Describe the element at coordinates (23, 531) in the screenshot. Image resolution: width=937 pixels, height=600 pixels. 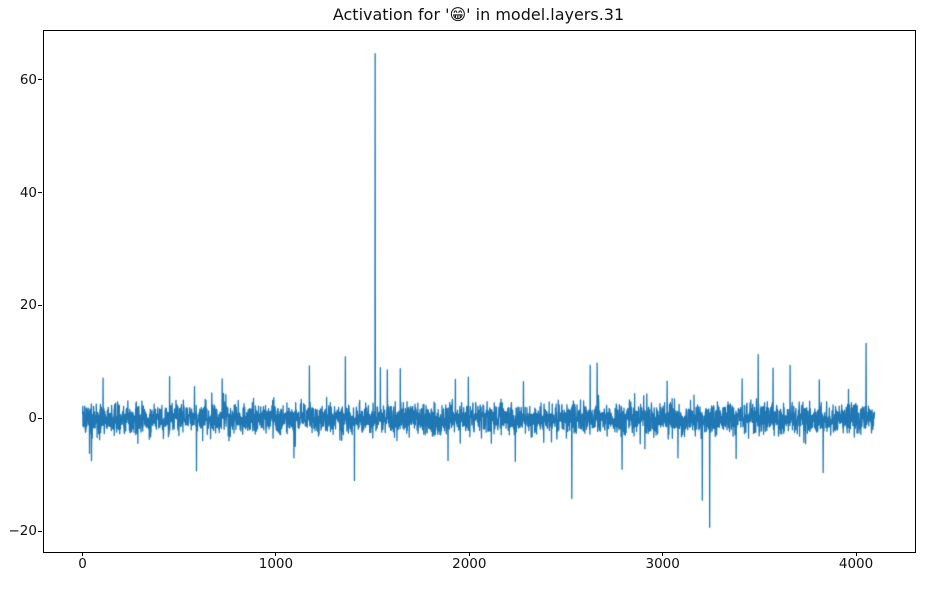
I see `y-axis-tick-label: −20` at that location.